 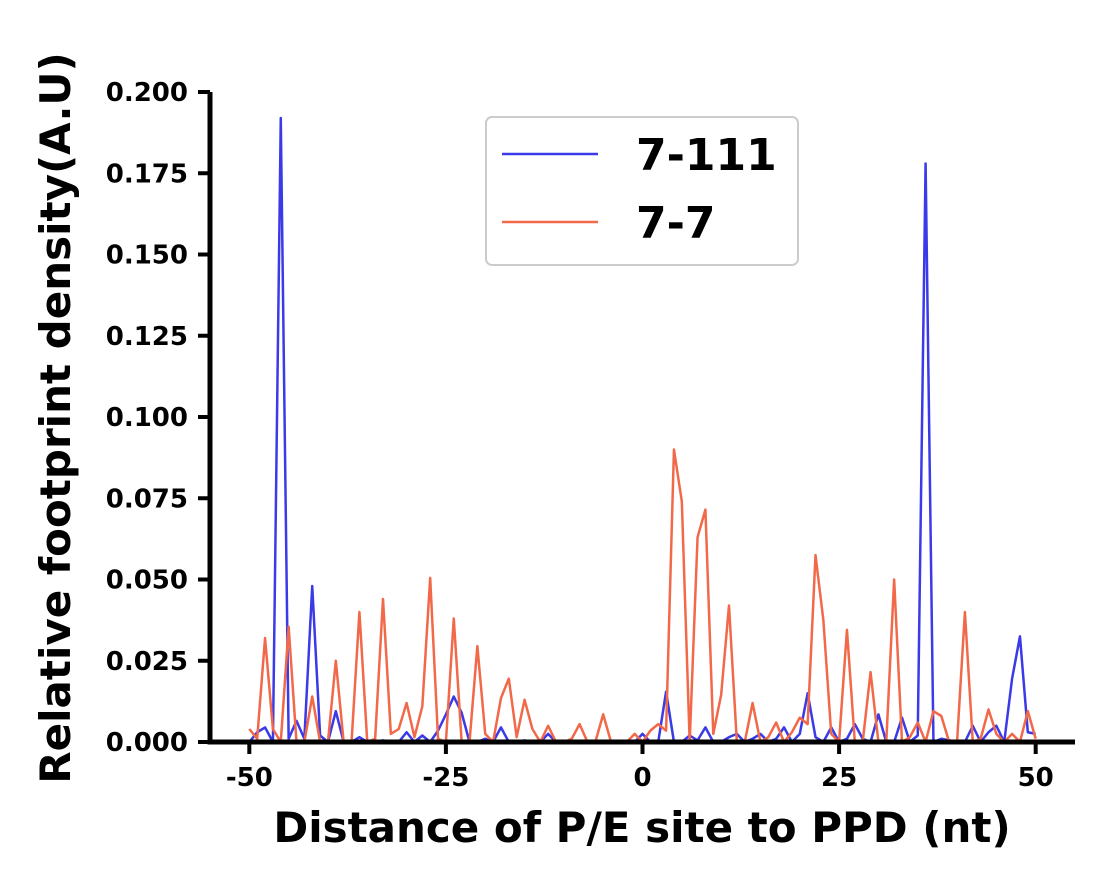 What do you see at coordinates (147, 174) in the screenshot?
I see `y-tick-label: 0.175` at bounding box center [147, 174].